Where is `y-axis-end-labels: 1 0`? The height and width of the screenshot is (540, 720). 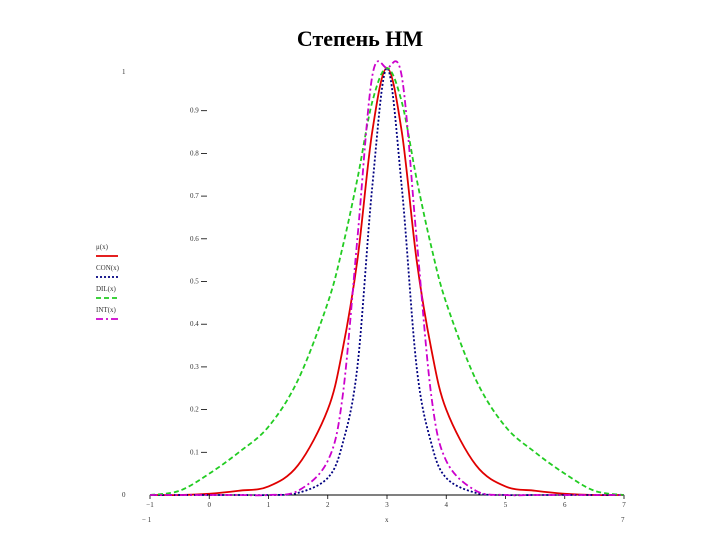 y-axis-end-labels: 1 0 is located at coordinates (124, 283).